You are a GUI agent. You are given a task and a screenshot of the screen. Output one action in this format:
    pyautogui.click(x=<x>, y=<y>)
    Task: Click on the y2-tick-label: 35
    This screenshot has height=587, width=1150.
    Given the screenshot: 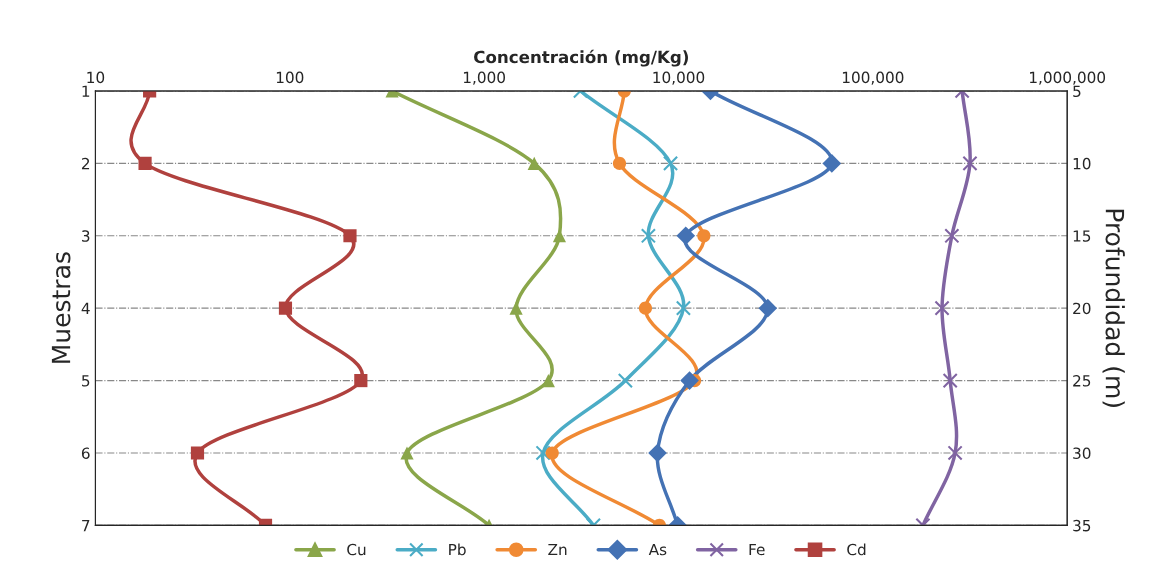 What is the action you would take?
    pyautogui.click(x=1082, y=525)
    